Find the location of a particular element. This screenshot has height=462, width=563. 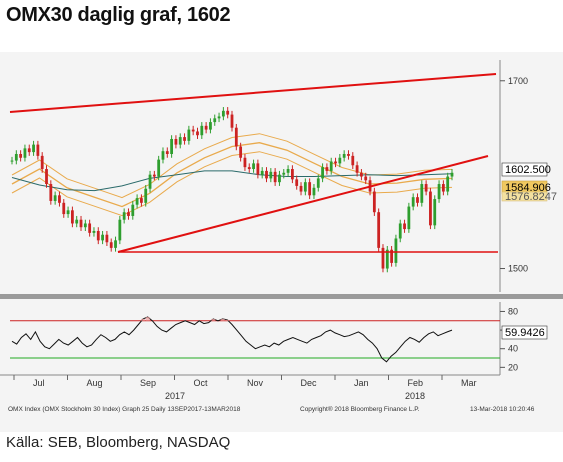

price-value-label: 1602.500 is located at coordinates (528, 170).